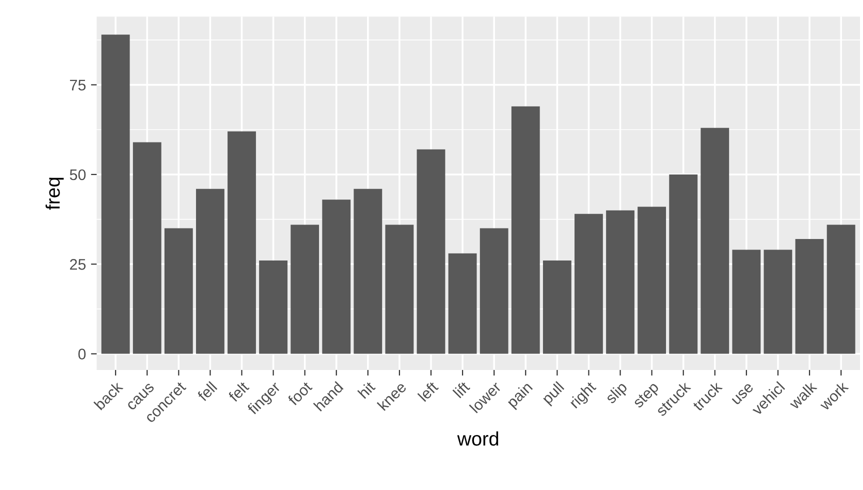 The width and height of the screenshot is (863, 490). I want to click on y-tick-label: 75, so click(78, 85).